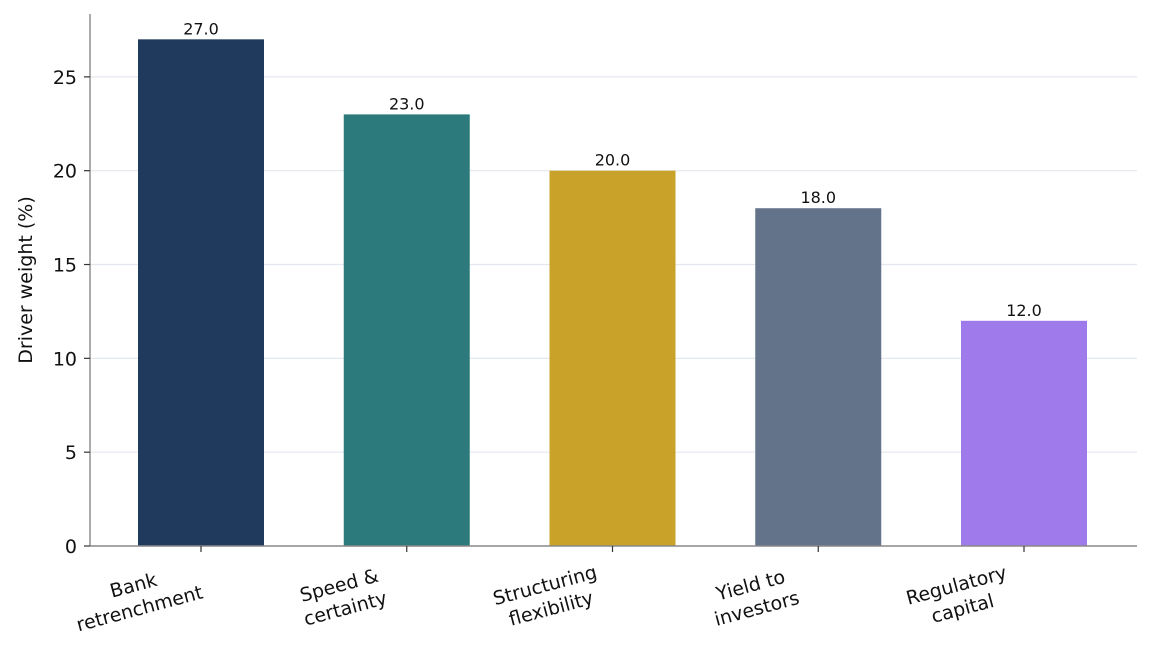 The width and height of the screenshot is (1151, 657). What do you see at coordinates (26, 279) in the screenshot?
I see `y-axis-title: Driver weight (%)` at bounding box center [26, 279].